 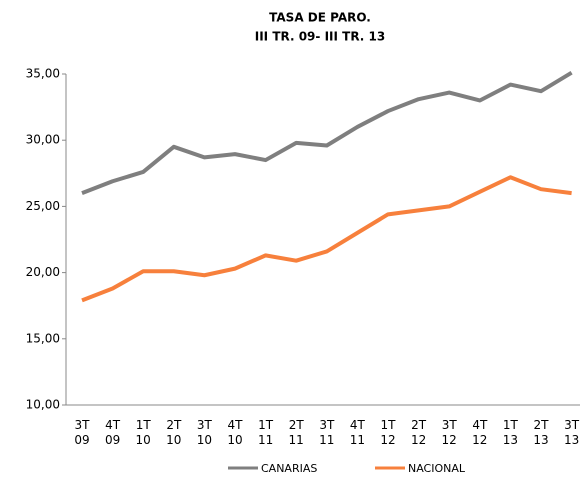 I want to click on x-tick-label: 4T 12, so click(x=480, y=432).